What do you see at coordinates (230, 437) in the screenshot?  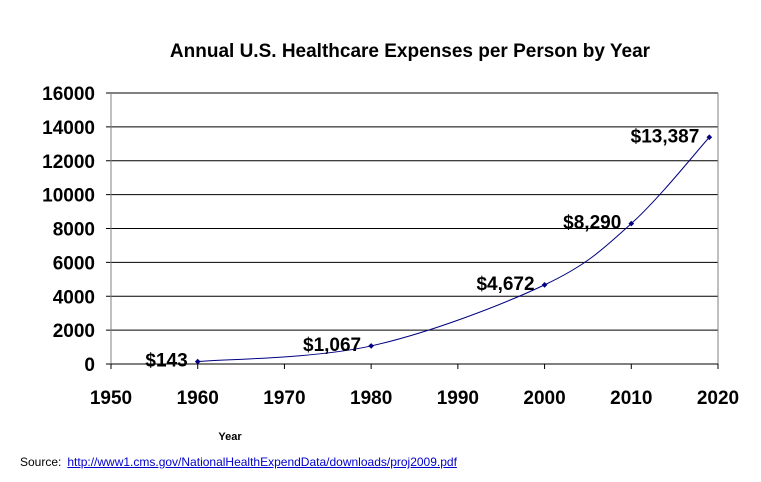 I see `x-axis-label: Year` at bounding box center [230, 437].